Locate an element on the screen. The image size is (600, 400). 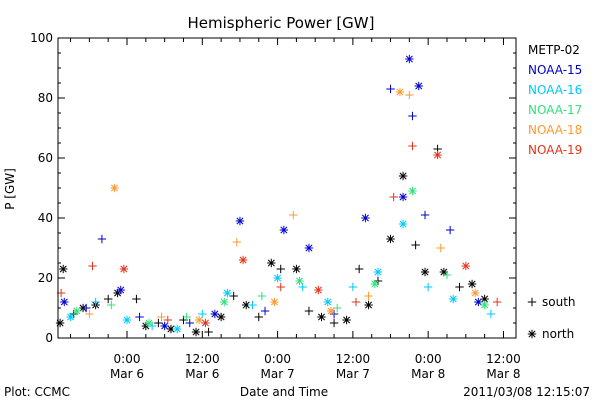
footer-credit: Plot: CCMC is located at coordinates (37, 392).